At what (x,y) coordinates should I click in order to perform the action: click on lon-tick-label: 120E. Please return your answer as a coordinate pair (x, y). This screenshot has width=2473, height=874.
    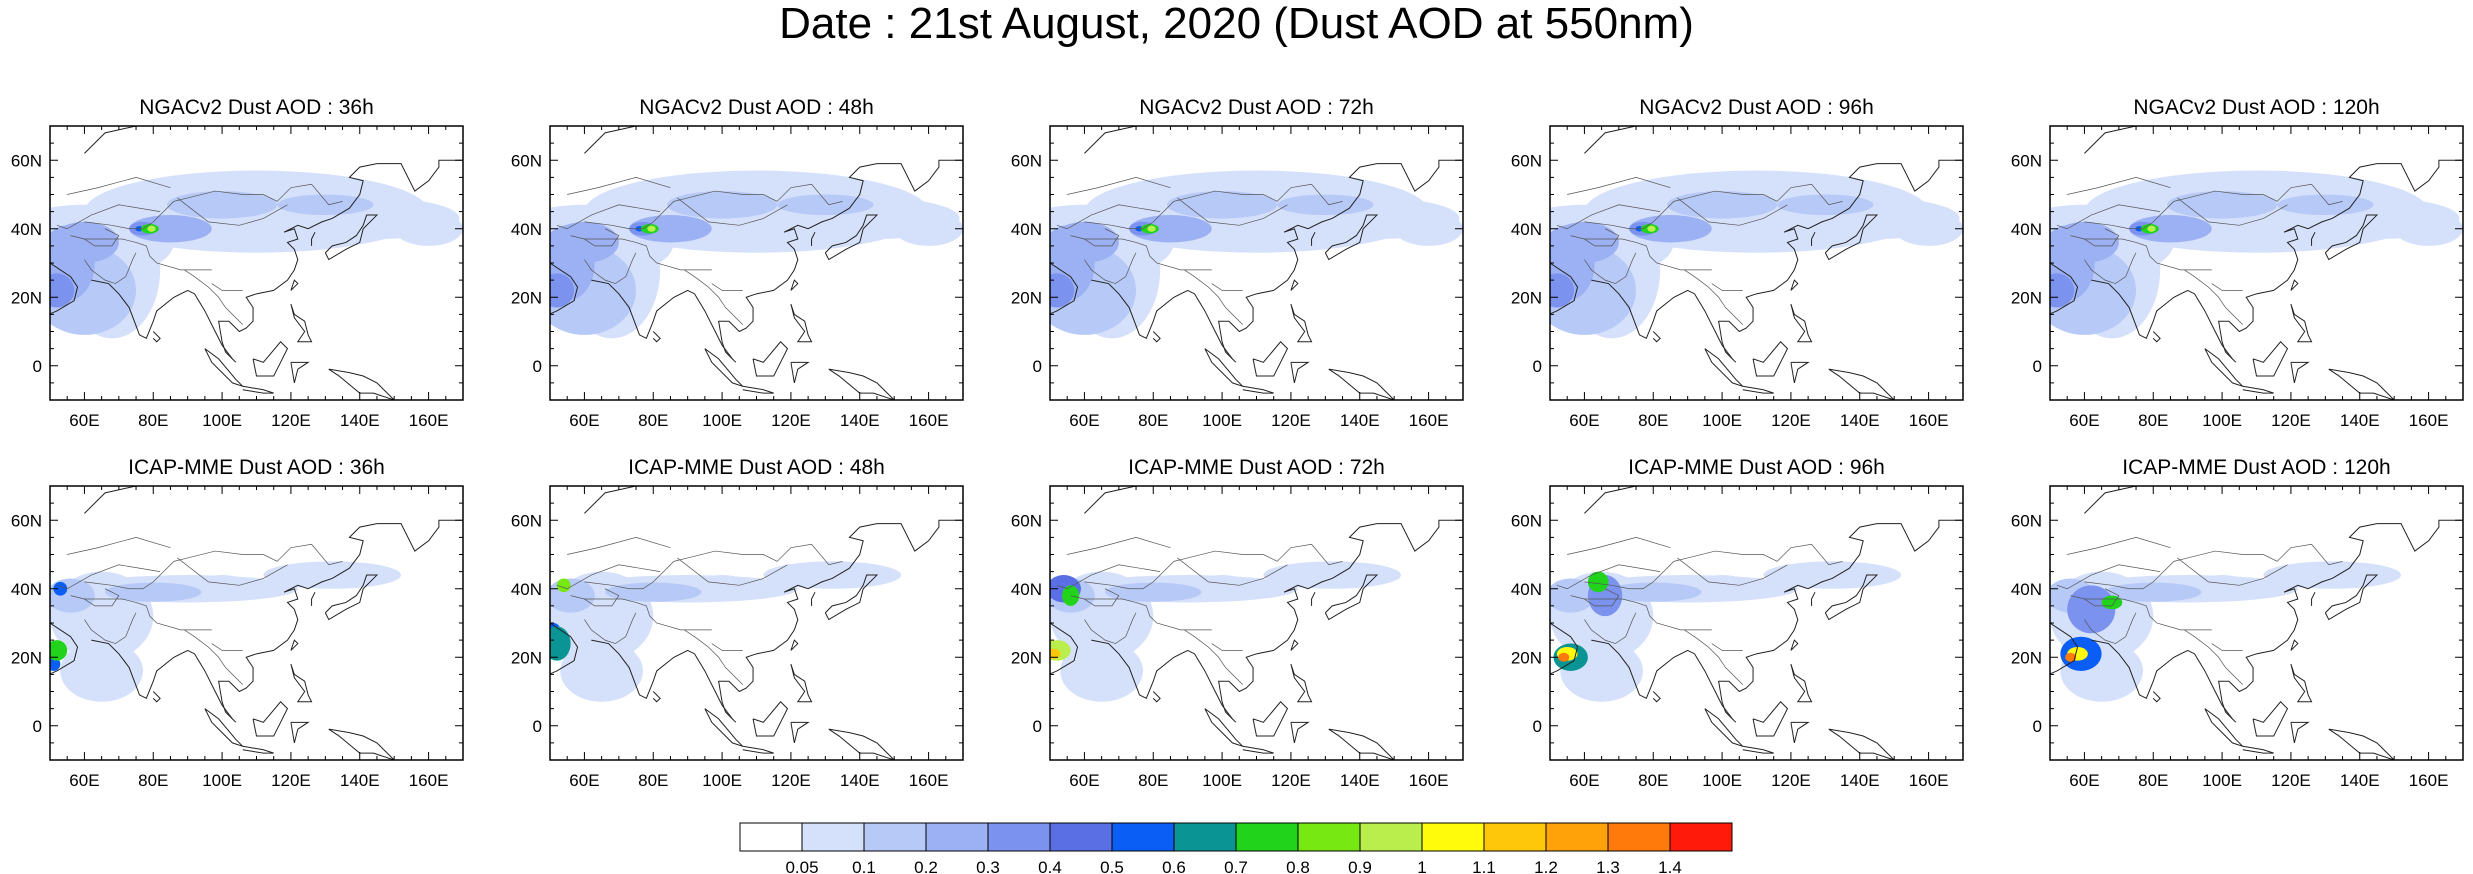
    Looking at the image, I should click on (1291, 780).